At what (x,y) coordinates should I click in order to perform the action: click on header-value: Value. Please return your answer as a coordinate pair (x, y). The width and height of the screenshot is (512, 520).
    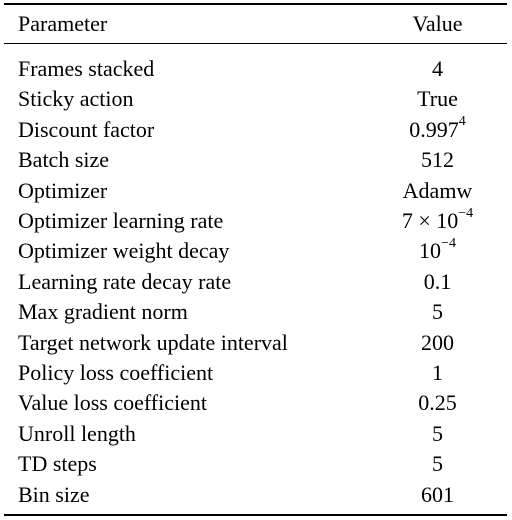
    Looking at the image, I should click on (437, 23).